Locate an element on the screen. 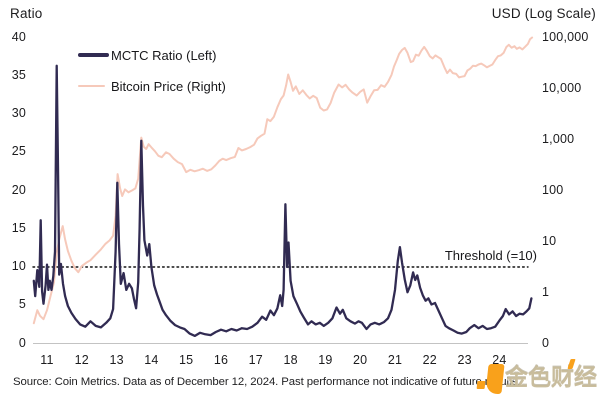  left-axis-tick: 40 is located at coordinates (18, 36).